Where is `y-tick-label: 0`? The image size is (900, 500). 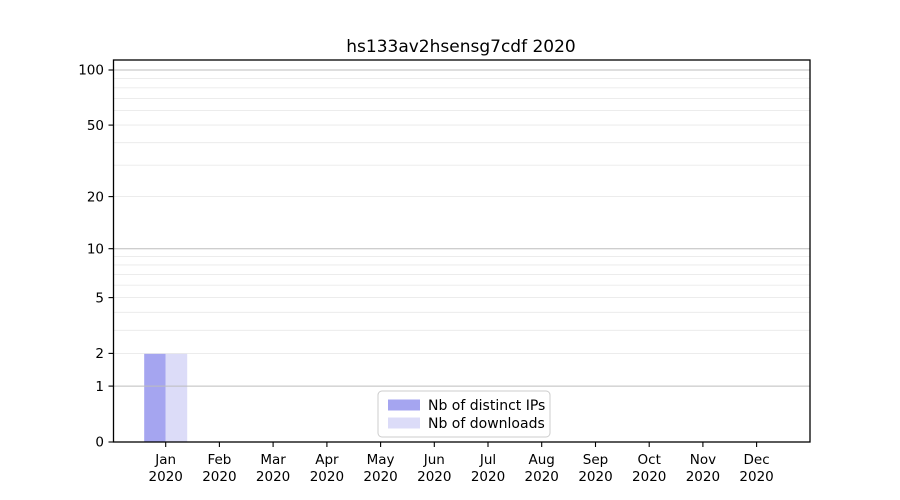 y-tick-label: 0 is located at coordinates (99, 443).